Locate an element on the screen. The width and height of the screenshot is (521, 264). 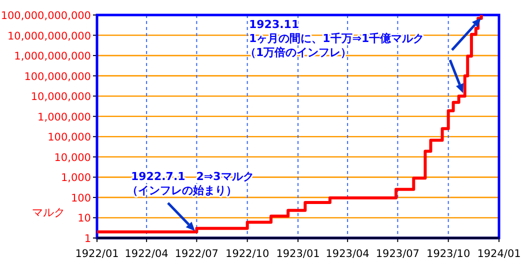
y-tick-label: 10,000,000,000 is located at coordinates (49, 36).